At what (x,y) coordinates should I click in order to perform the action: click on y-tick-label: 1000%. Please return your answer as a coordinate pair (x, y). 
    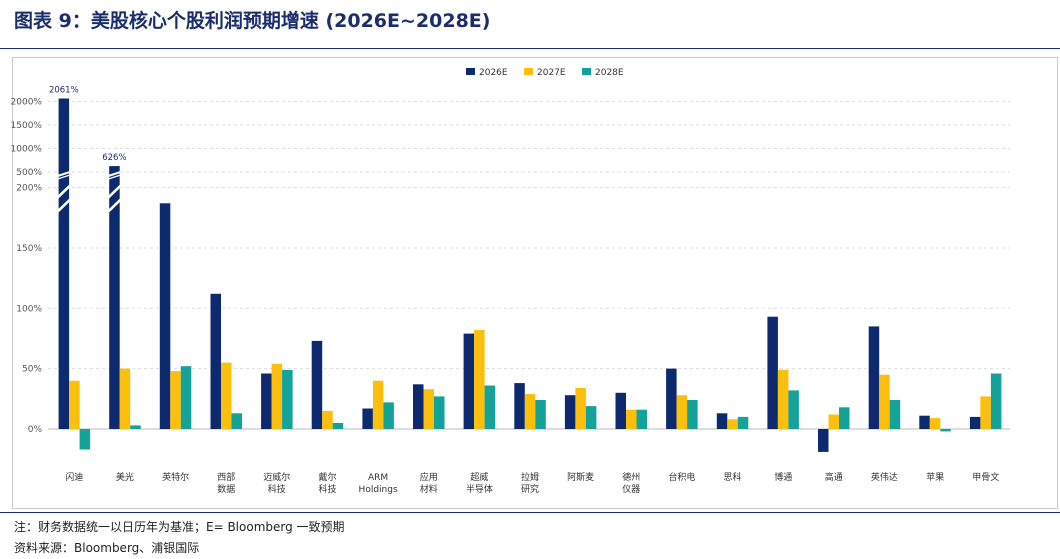
    Looking at the image, I should click on (27, 149).